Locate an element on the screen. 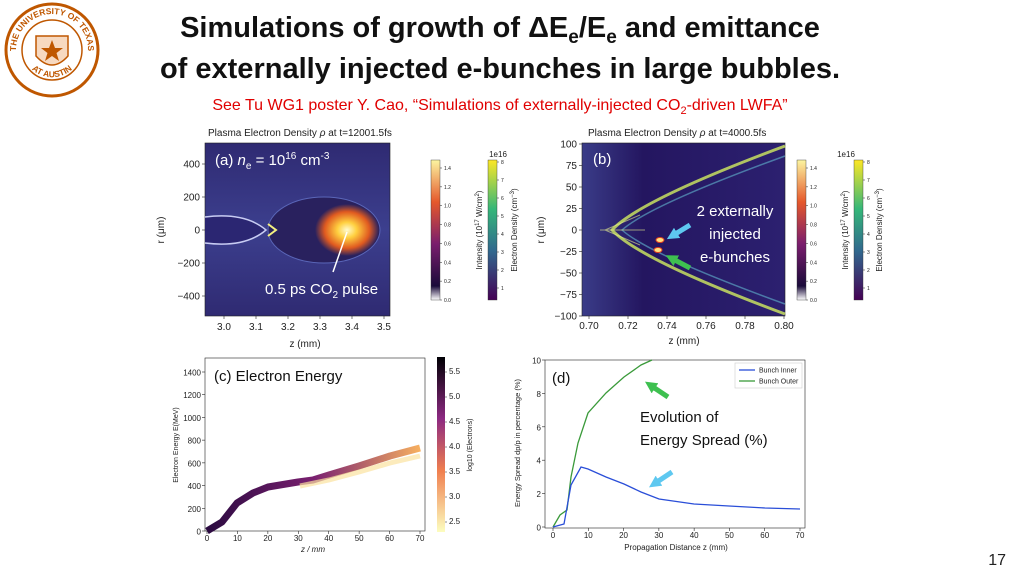 The width and height of the screenshot is (1024, 576). annotation: e-bunches is located at coordinates (735, 257).